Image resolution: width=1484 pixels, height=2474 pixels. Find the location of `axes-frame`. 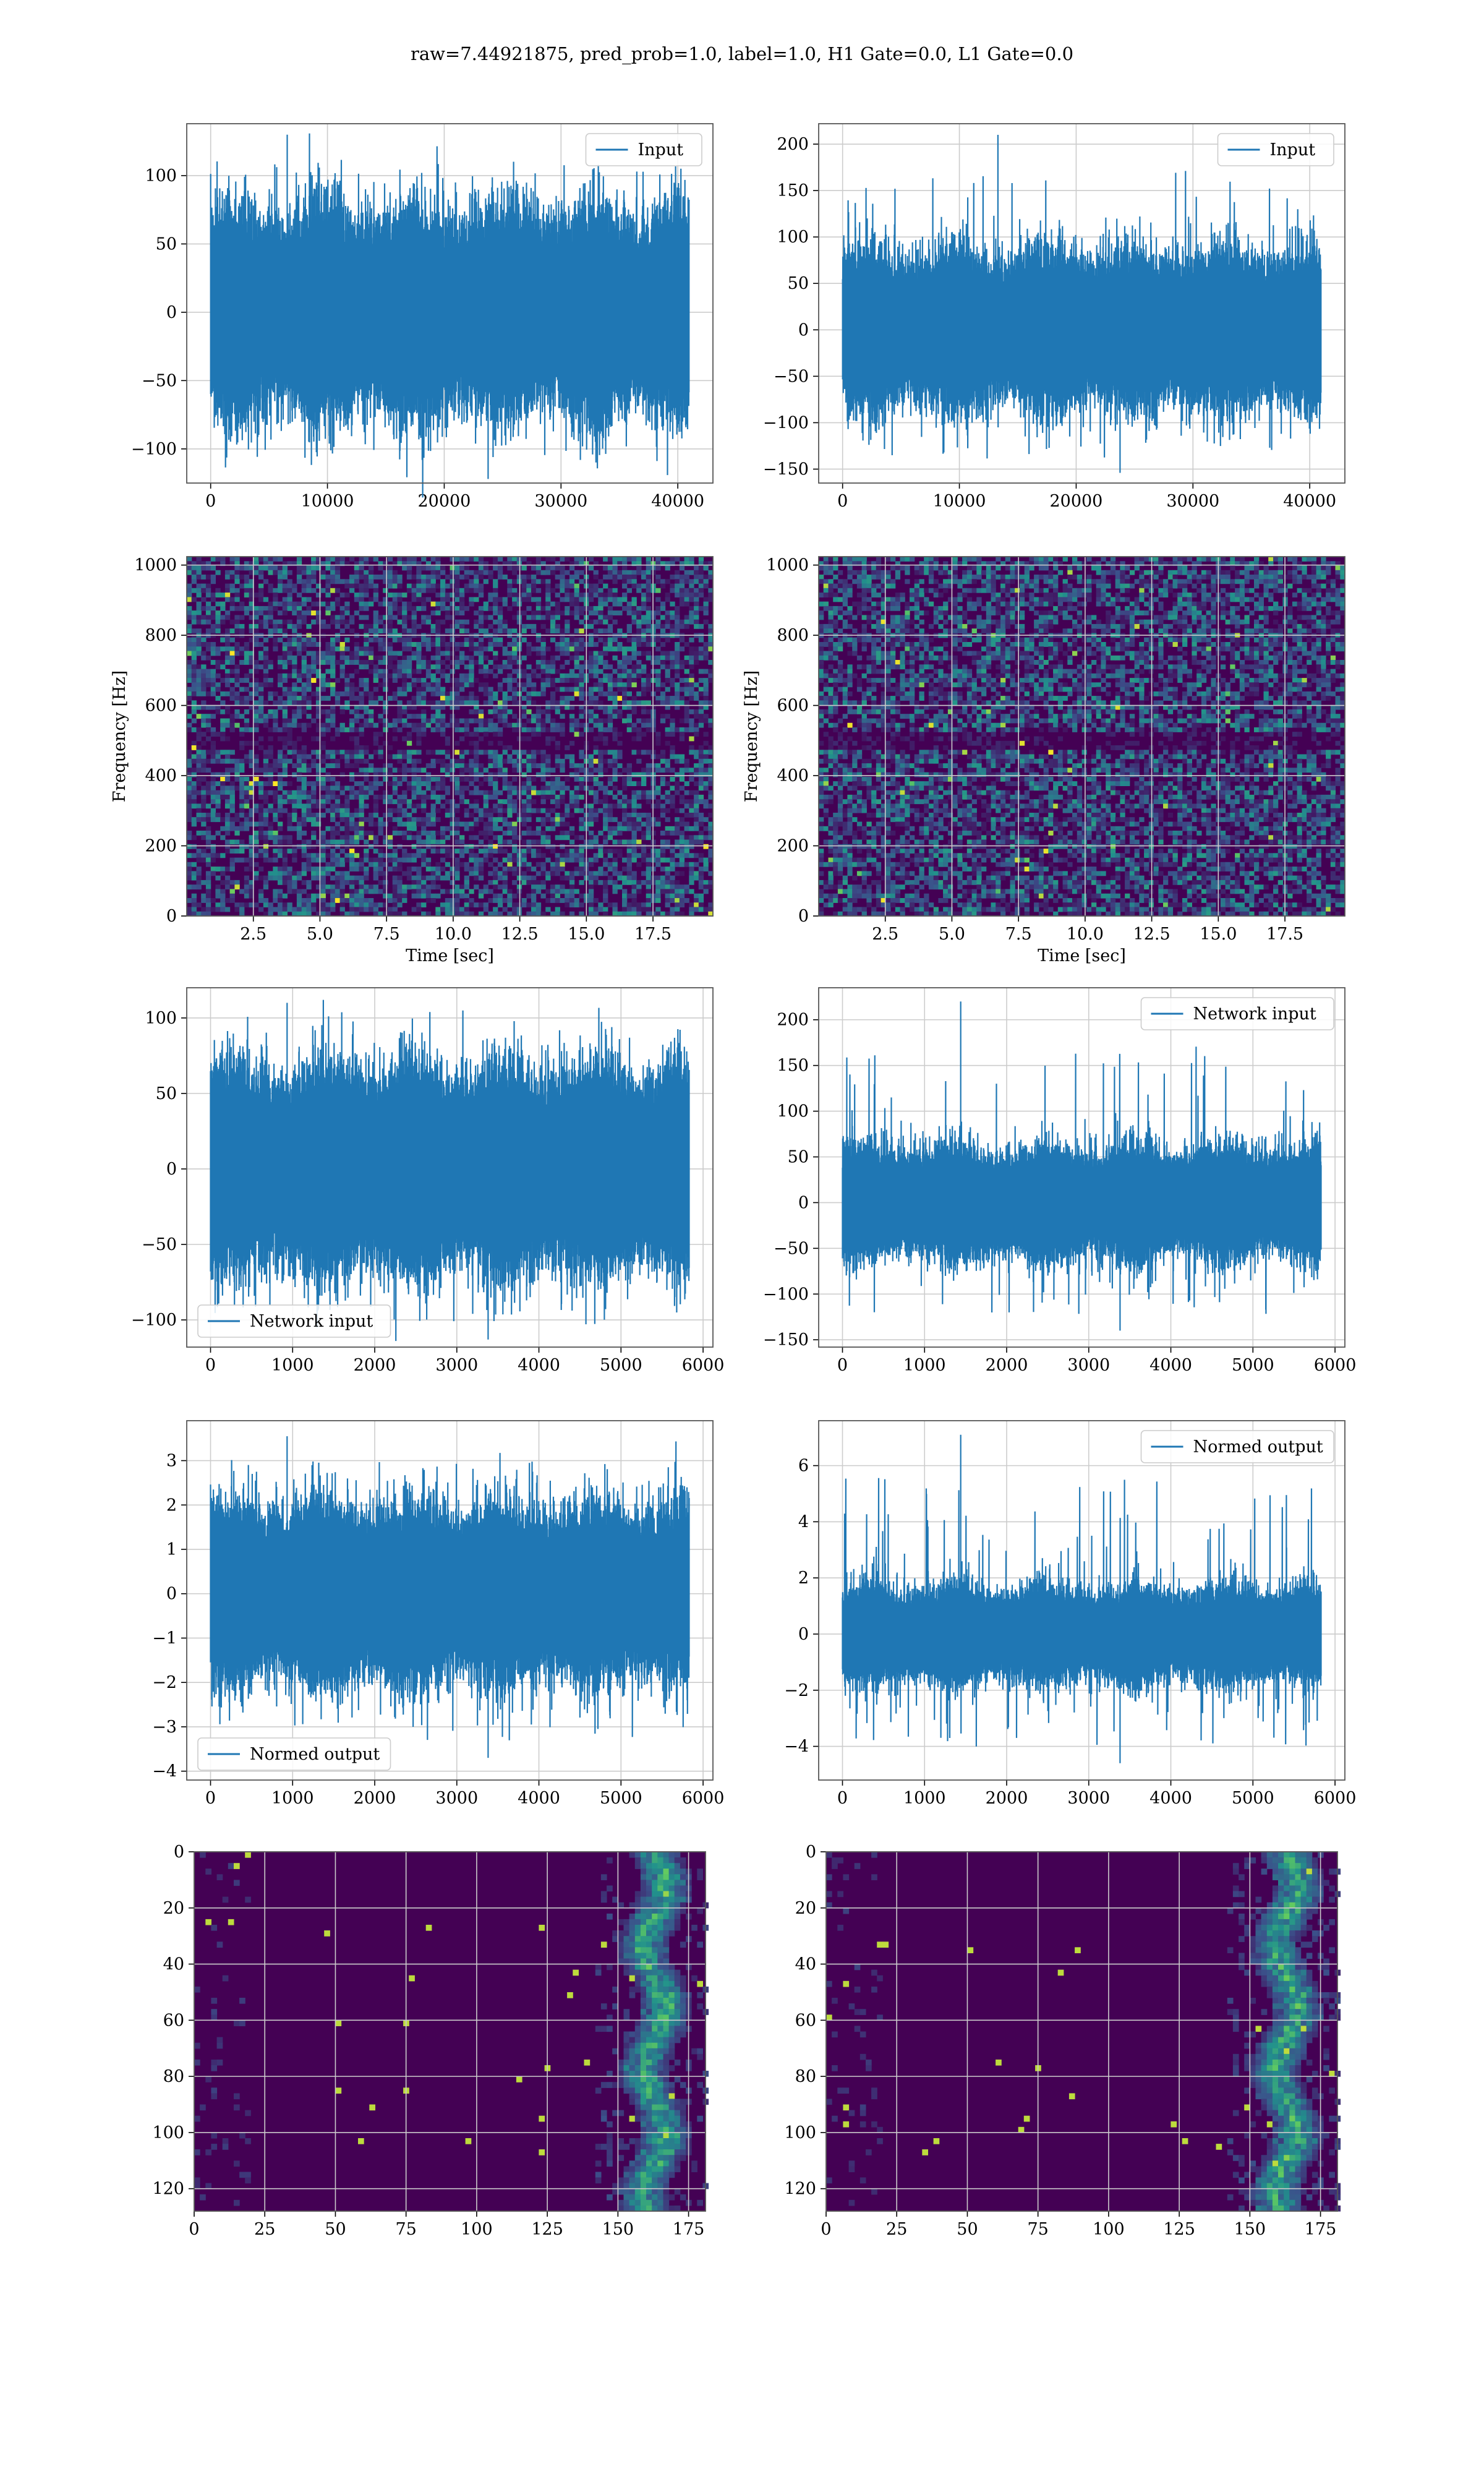

axes-frame is located at coordinates (450, 303).